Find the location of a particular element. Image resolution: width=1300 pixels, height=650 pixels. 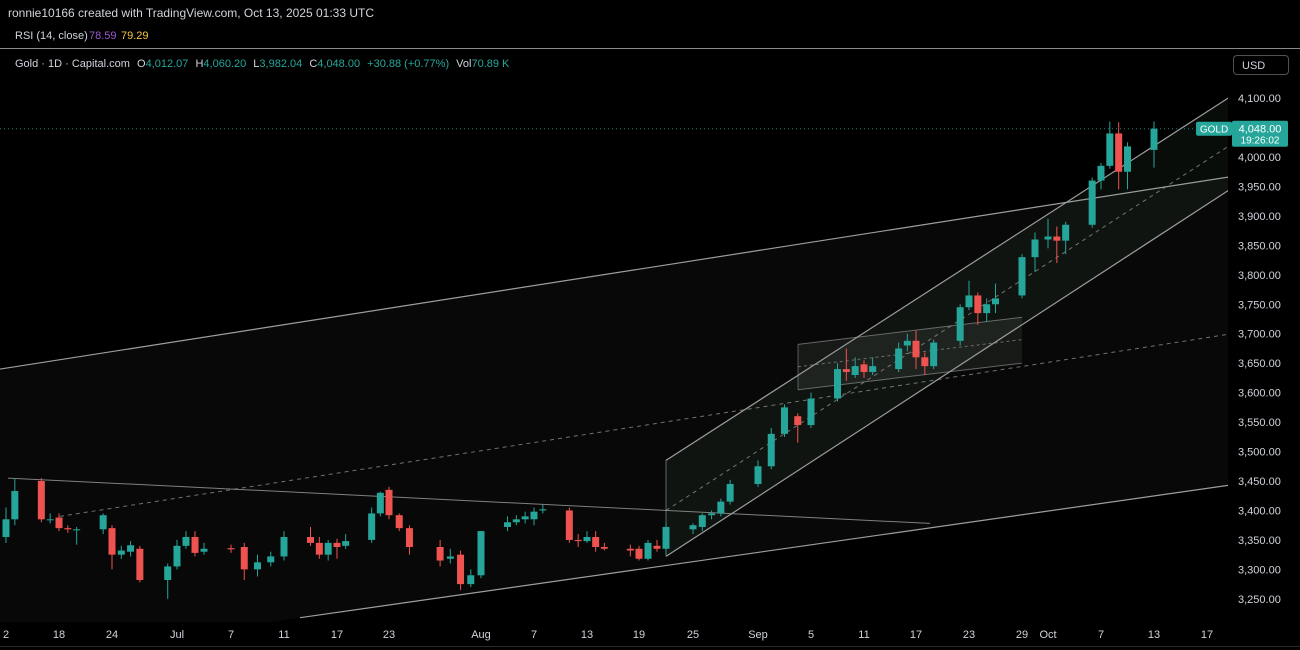

currency-button: USD is located at coordinates (1261, 65).